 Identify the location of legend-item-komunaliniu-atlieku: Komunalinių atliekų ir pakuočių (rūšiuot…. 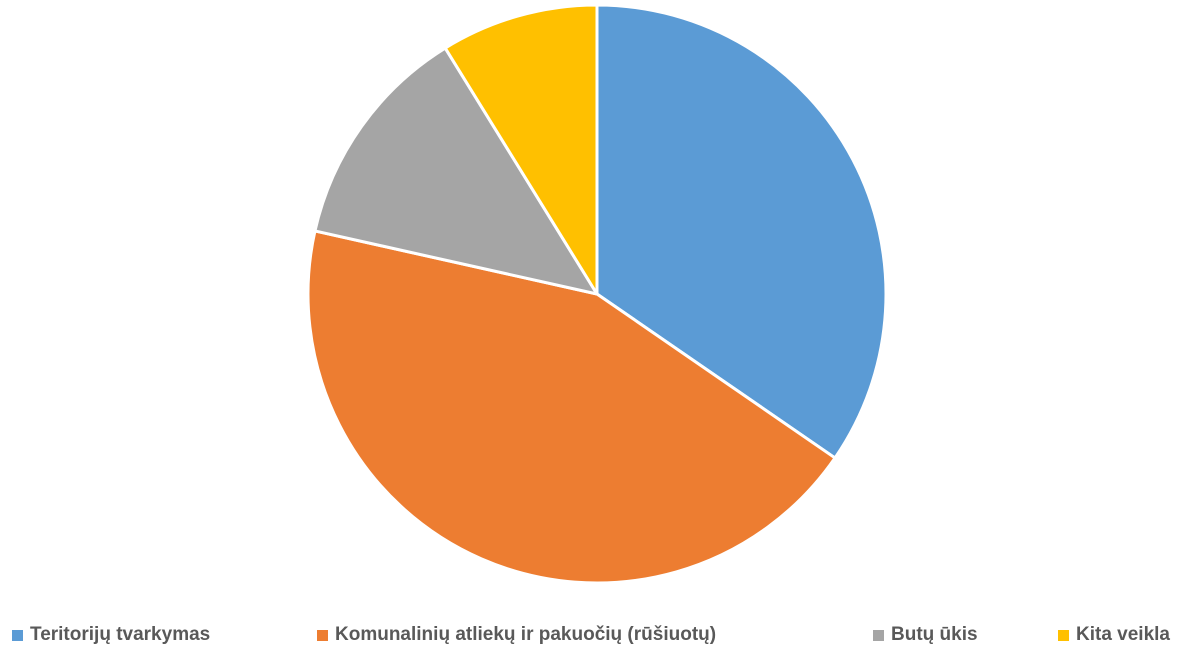
(516, 635).